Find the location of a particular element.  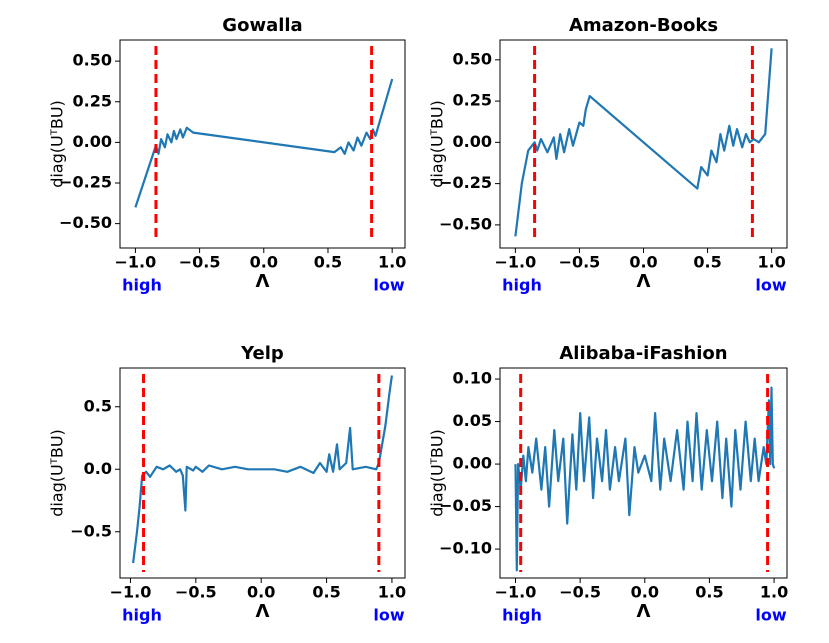

y-tick-label: 0.05 is located at coordinates (472, 420).